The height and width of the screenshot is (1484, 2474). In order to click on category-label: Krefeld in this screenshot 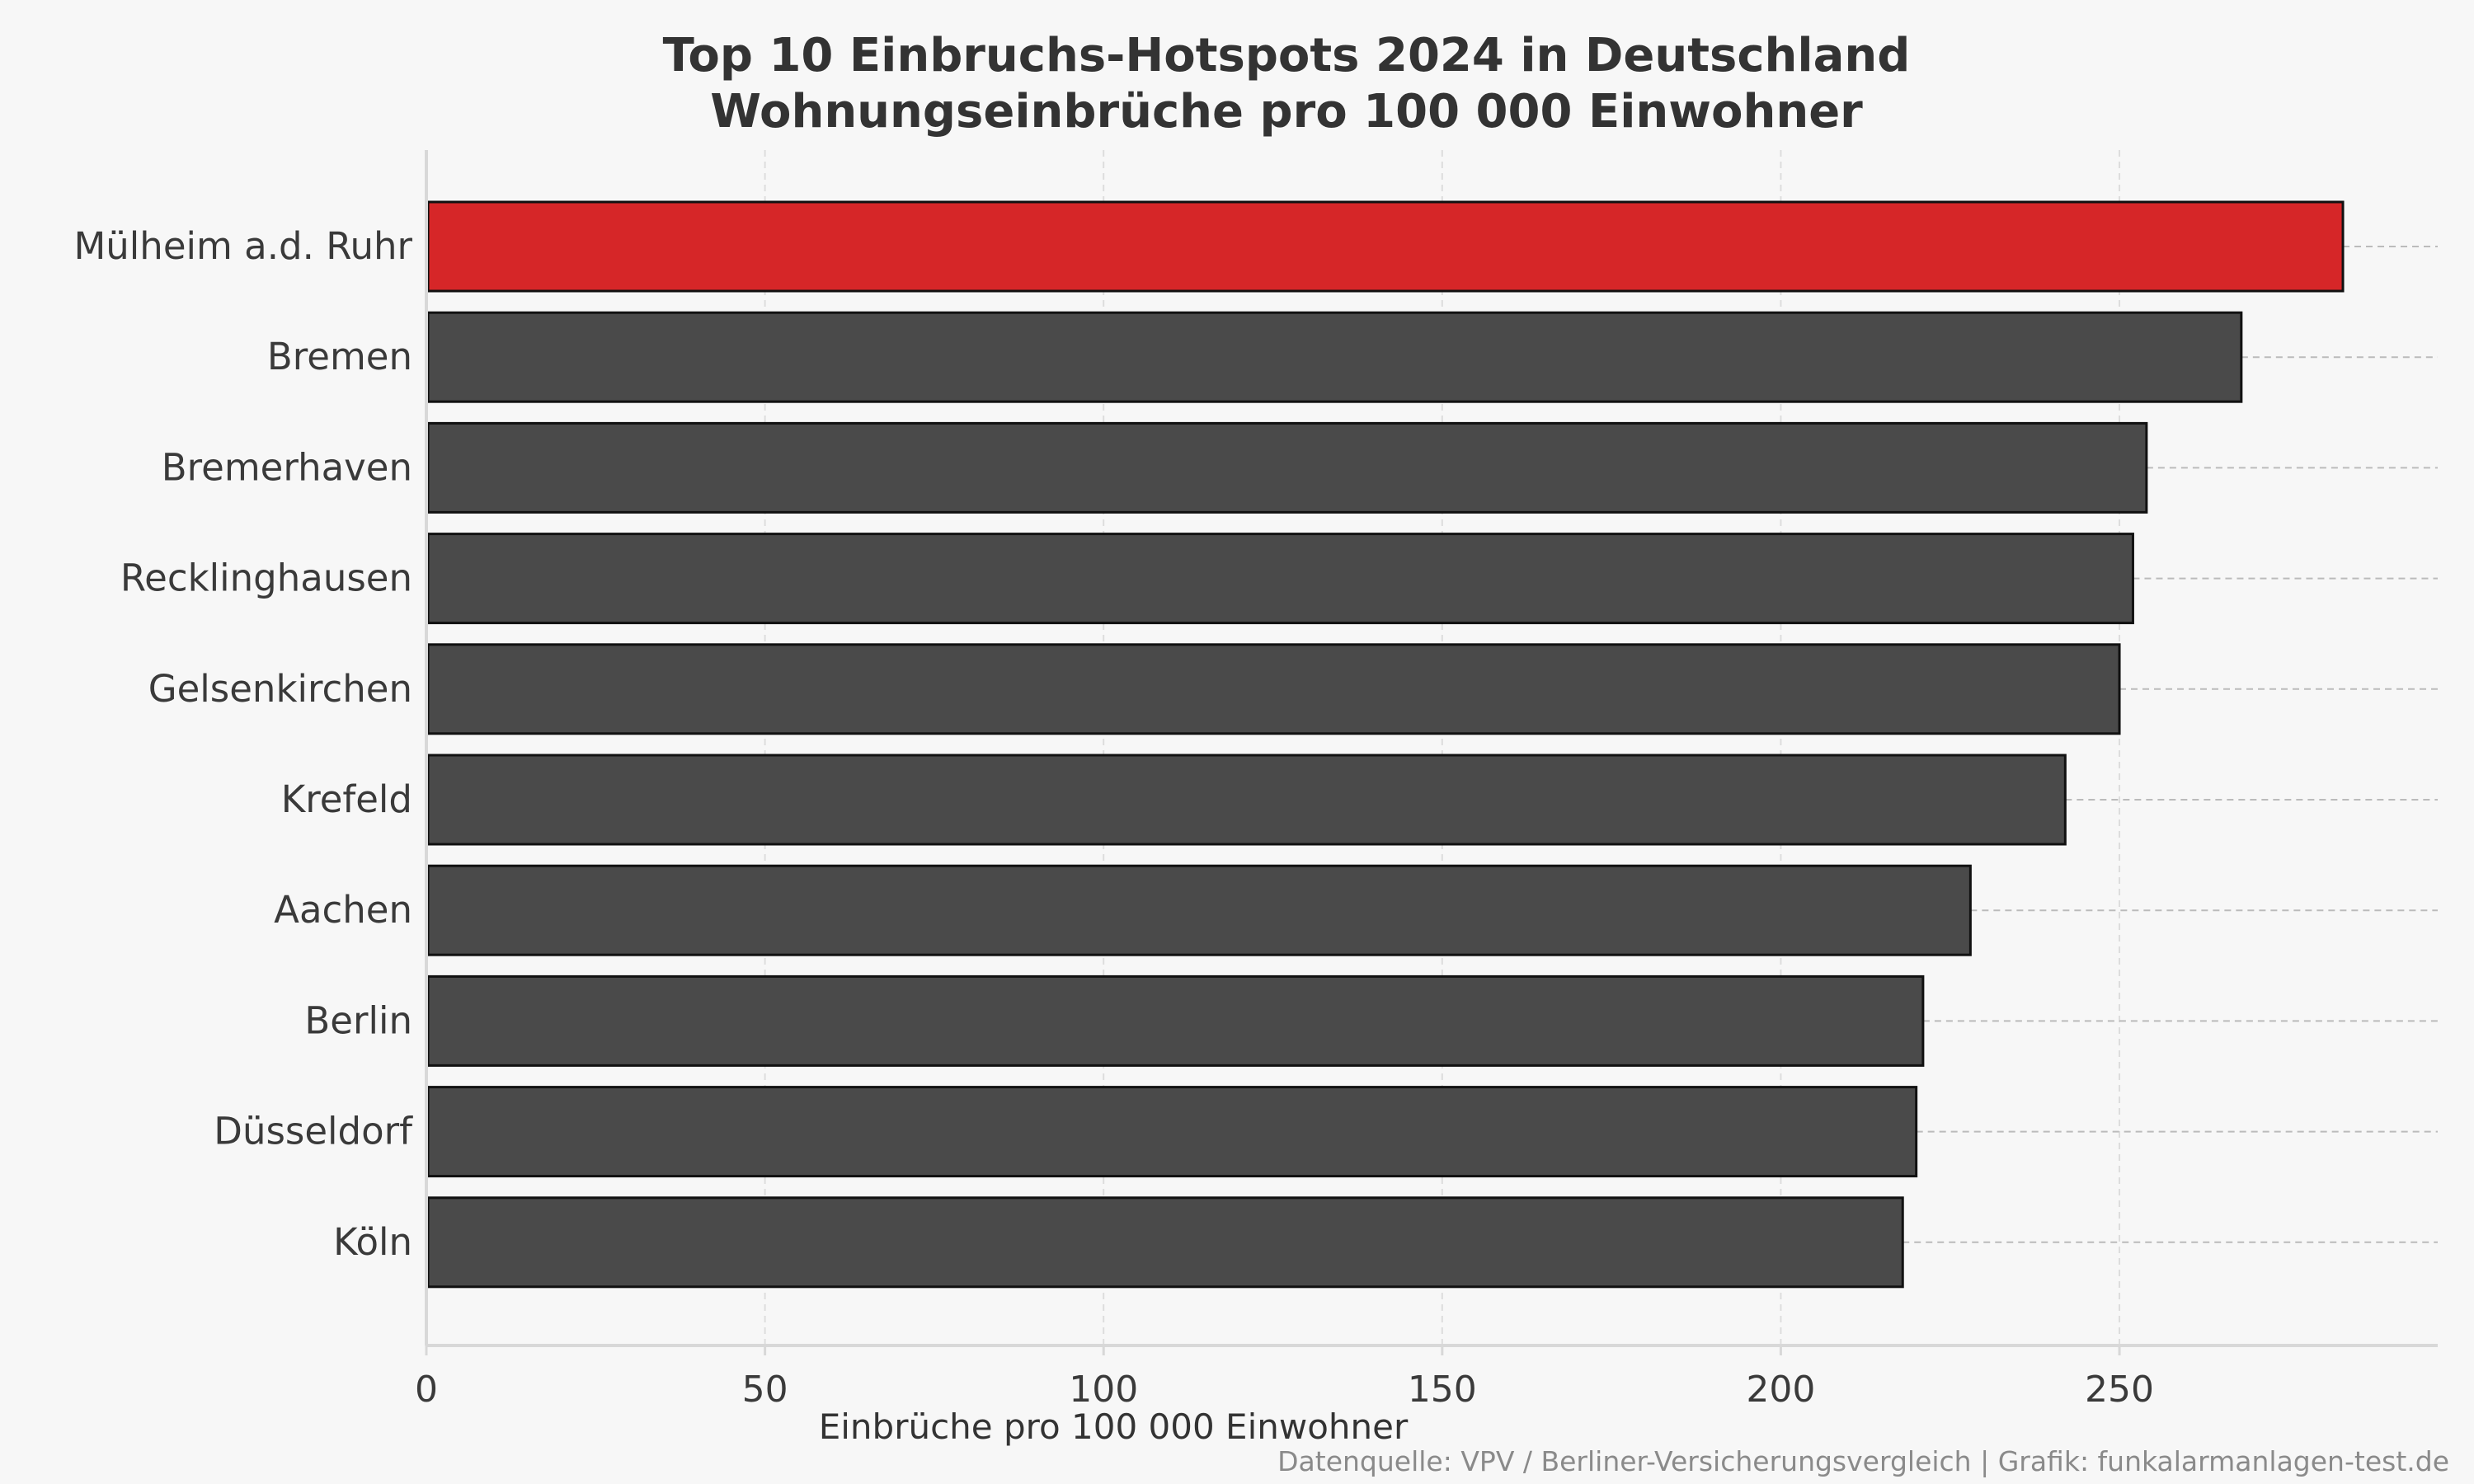, I will do `click(346, 799)`.